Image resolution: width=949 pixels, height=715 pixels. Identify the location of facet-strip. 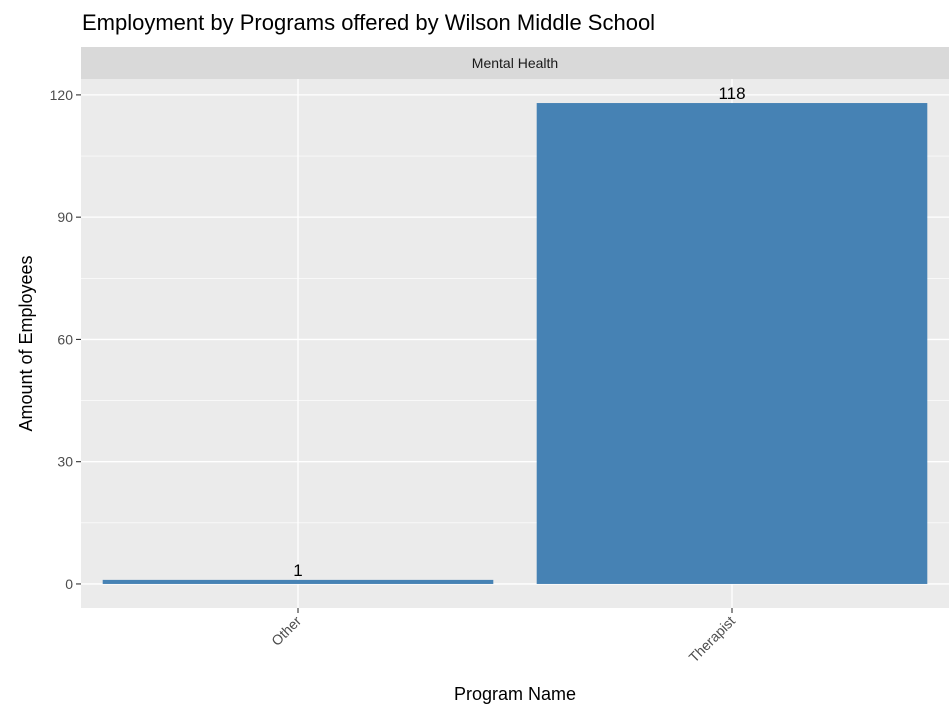
(515, 63).